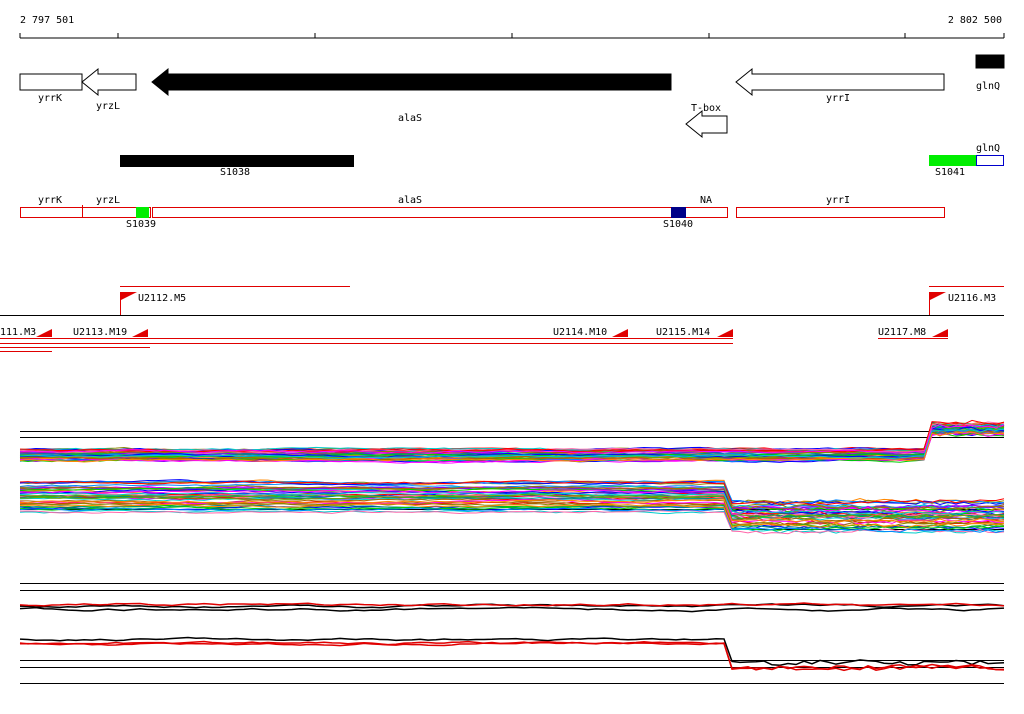  I want to click on gene-label: glnQ, so click(988, 86).